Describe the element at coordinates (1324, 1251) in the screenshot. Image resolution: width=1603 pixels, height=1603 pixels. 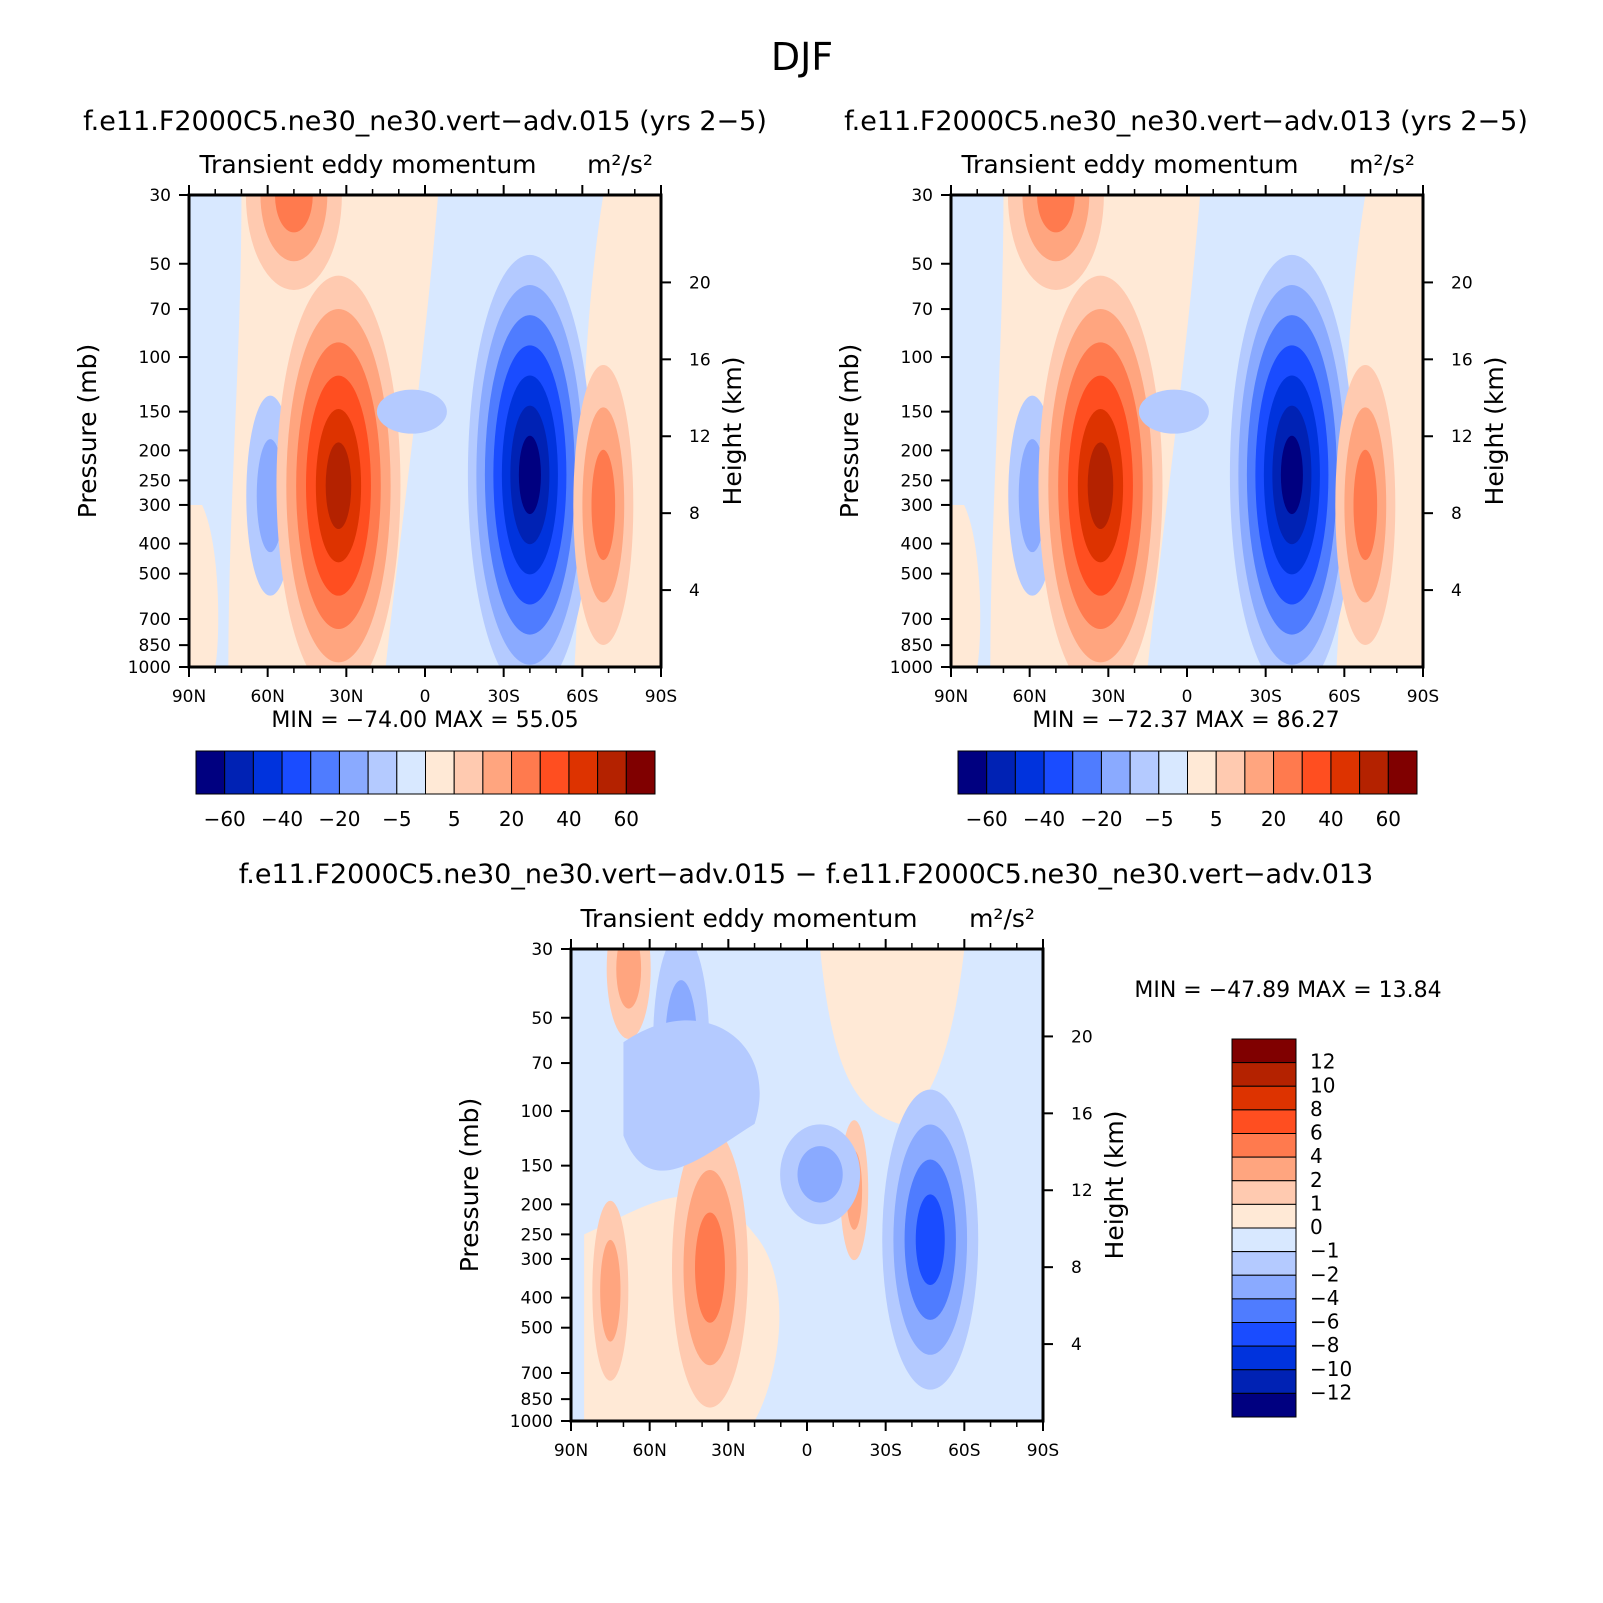
I see `colorbar-label: −1` at that location.